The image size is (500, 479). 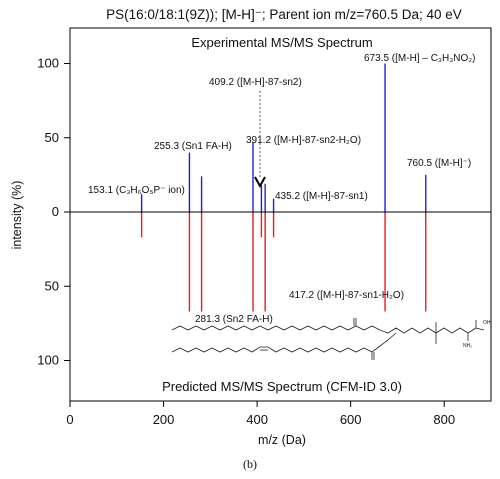 What do you see at coordinates (234, 319) in the screenshot?
I see `annotation-281: 281.3 (Sn2 FA-H)` at bounding box center [234, 319].